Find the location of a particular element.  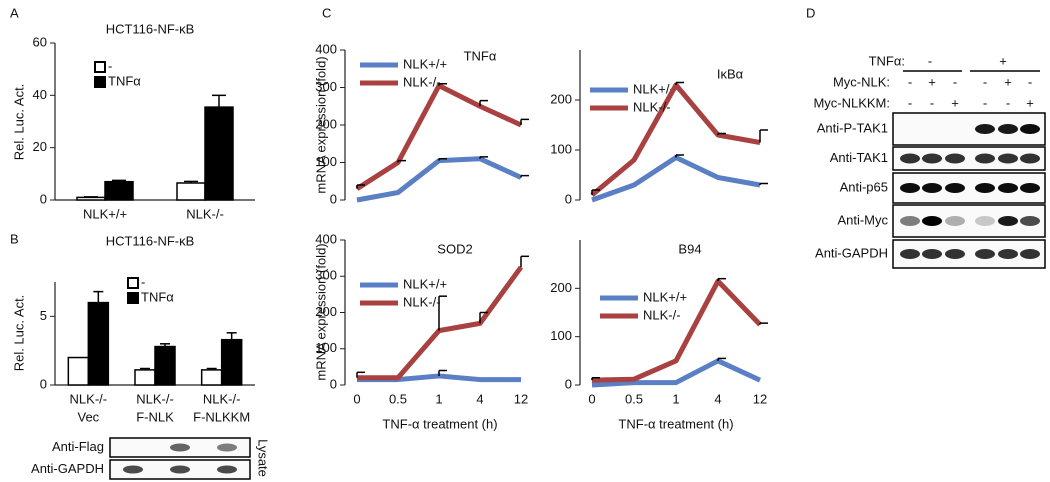

legend-swatch is located at coordinates (100, 82).